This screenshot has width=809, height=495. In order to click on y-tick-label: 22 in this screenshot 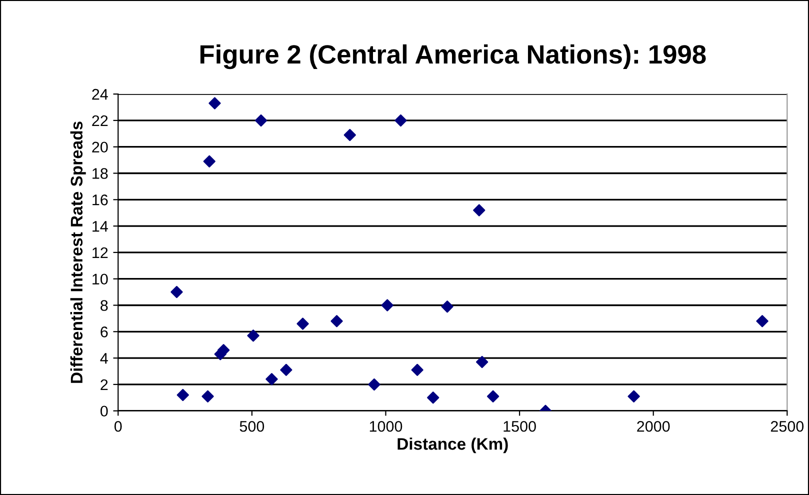, I will do `click(100, 120)`.